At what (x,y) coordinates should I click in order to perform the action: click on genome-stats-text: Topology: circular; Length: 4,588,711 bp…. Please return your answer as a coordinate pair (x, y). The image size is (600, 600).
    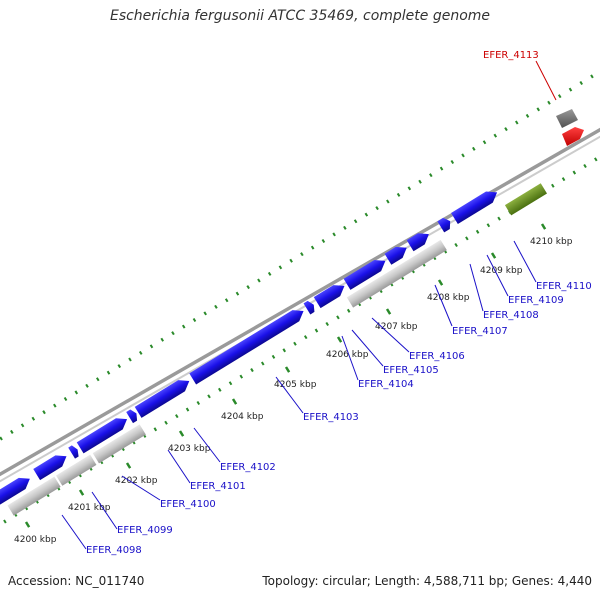
    Looking at the image, I should click on (427, 581).